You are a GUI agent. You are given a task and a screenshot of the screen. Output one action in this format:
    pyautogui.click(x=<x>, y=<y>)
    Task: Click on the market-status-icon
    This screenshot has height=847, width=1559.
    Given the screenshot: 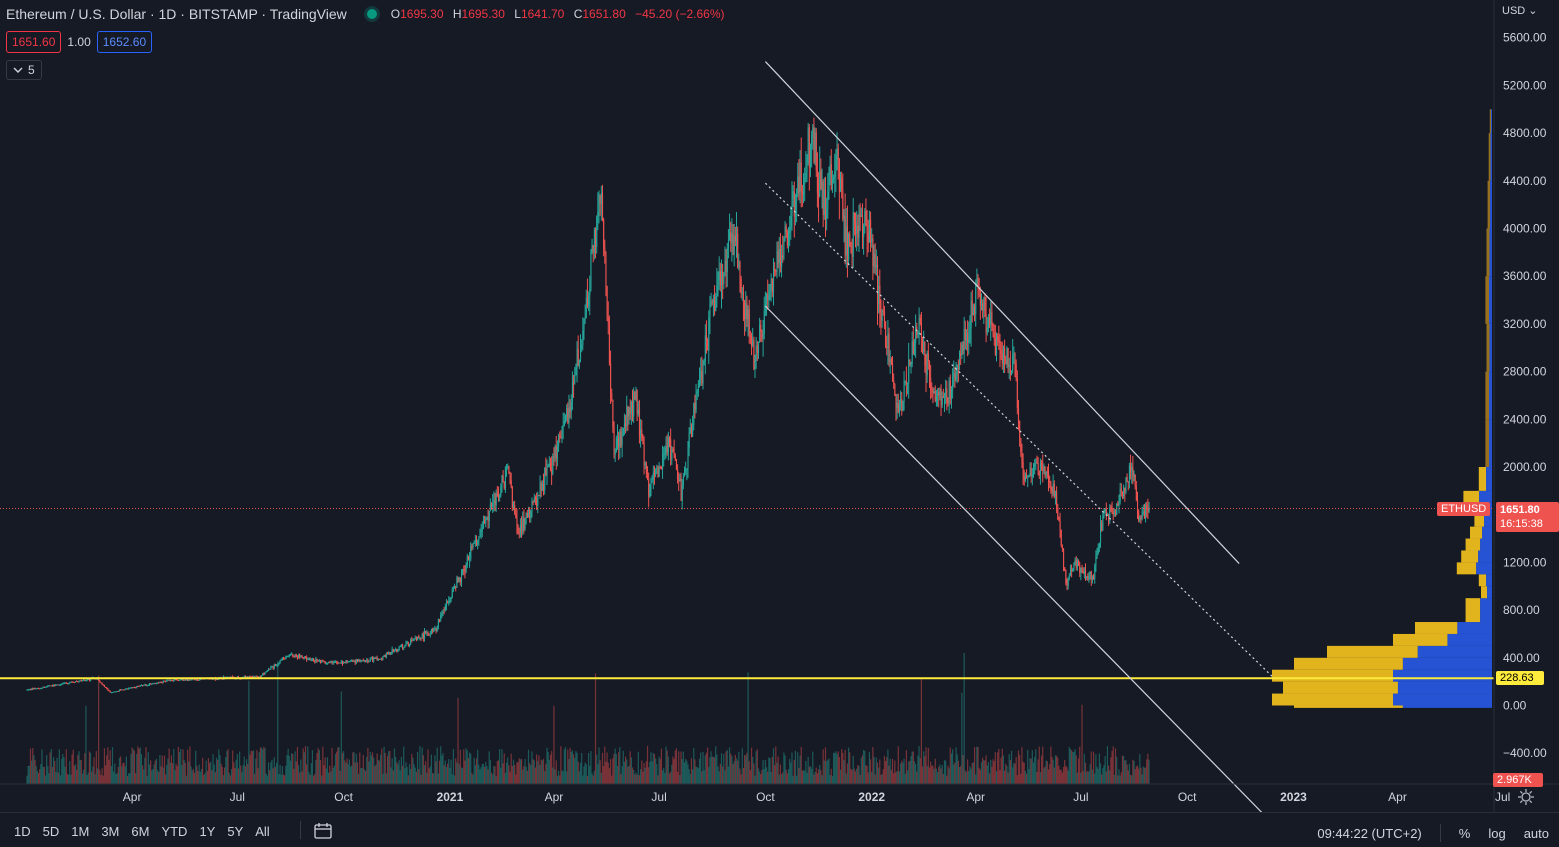 What is the action you would take?
    pyautogui.click(x=371, y=14)
    